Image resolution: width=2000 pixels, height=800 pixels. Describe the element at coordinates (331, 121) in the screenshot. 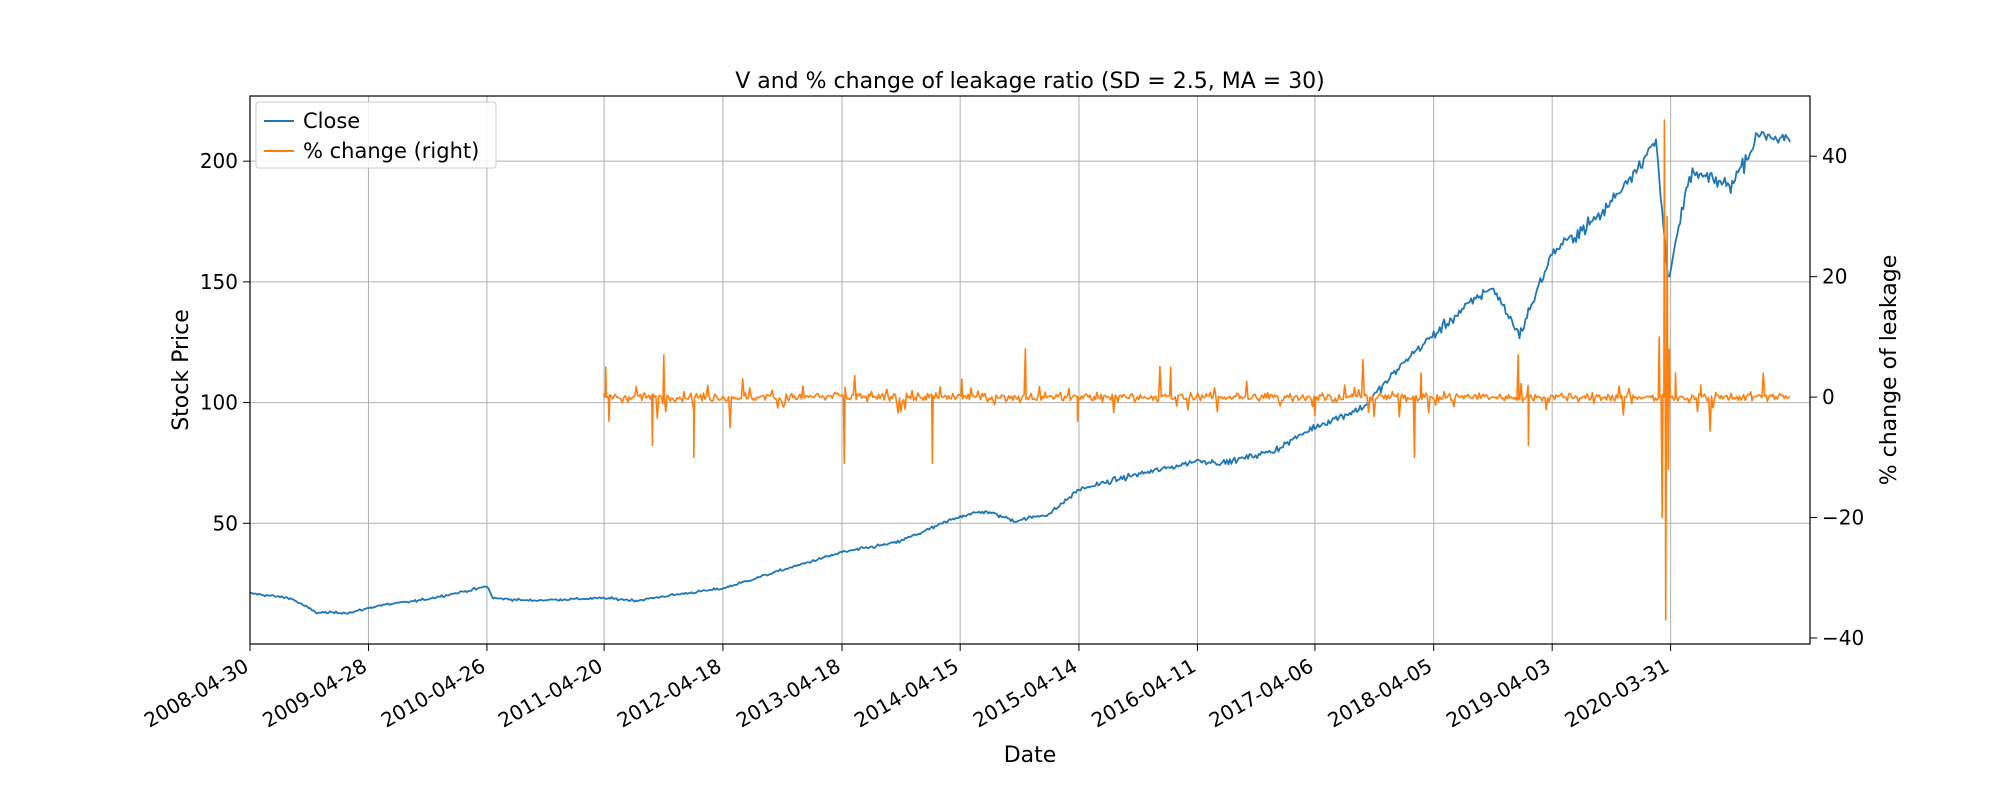

I see `legend-label-close: Close` at that location.